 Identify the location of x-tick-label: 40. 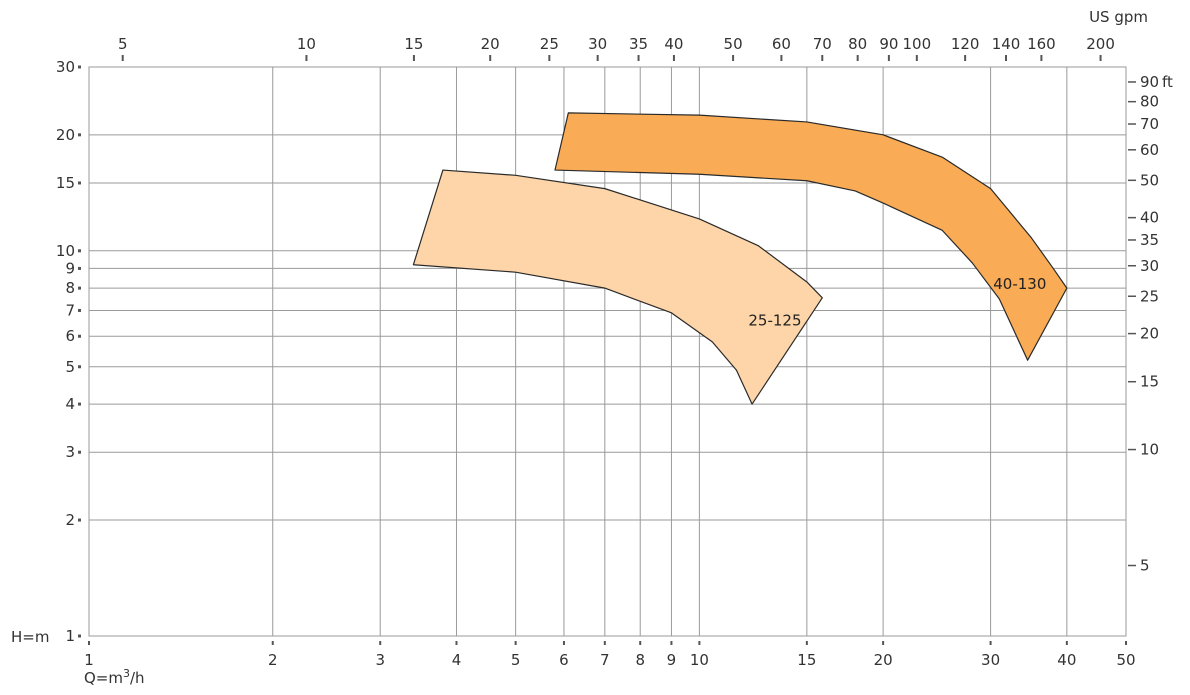
(1066, 660).